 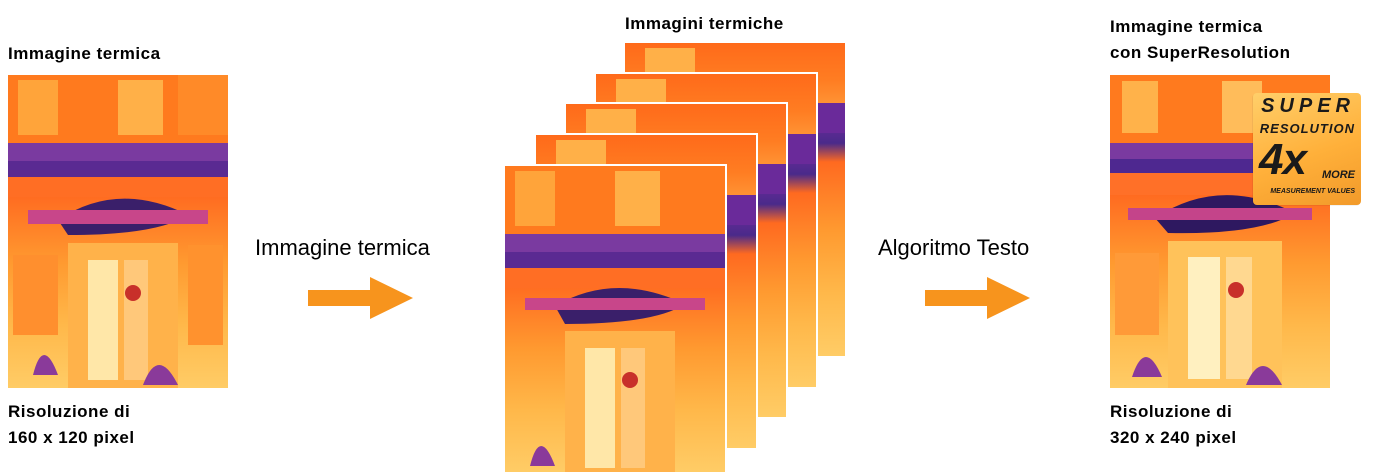 I want to click on left-caption-line2: 160 x 120 pixel, so click(x=71, y=437).